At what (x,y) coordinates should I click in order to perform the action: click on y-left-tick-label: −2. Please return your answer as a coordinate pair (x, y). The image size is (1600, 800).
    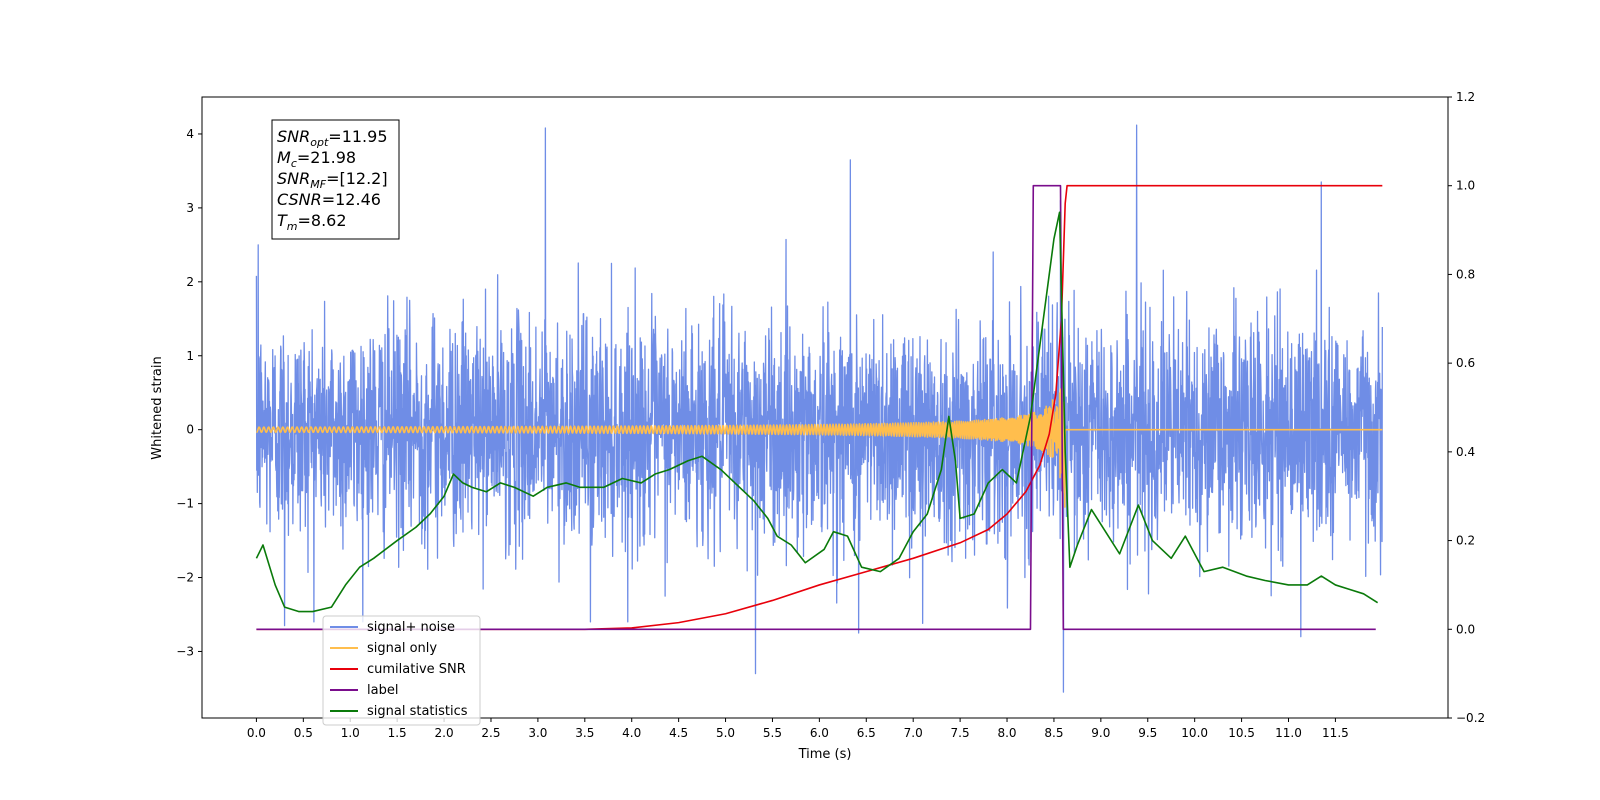
    Looking at the image, I should click on (185, 578).